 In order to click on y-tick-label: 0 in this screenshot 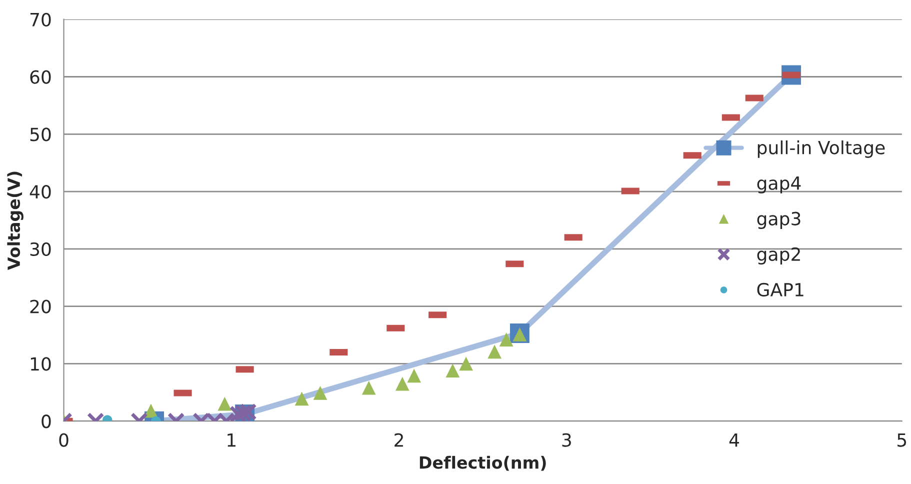, I will do `click(46, 421)`.